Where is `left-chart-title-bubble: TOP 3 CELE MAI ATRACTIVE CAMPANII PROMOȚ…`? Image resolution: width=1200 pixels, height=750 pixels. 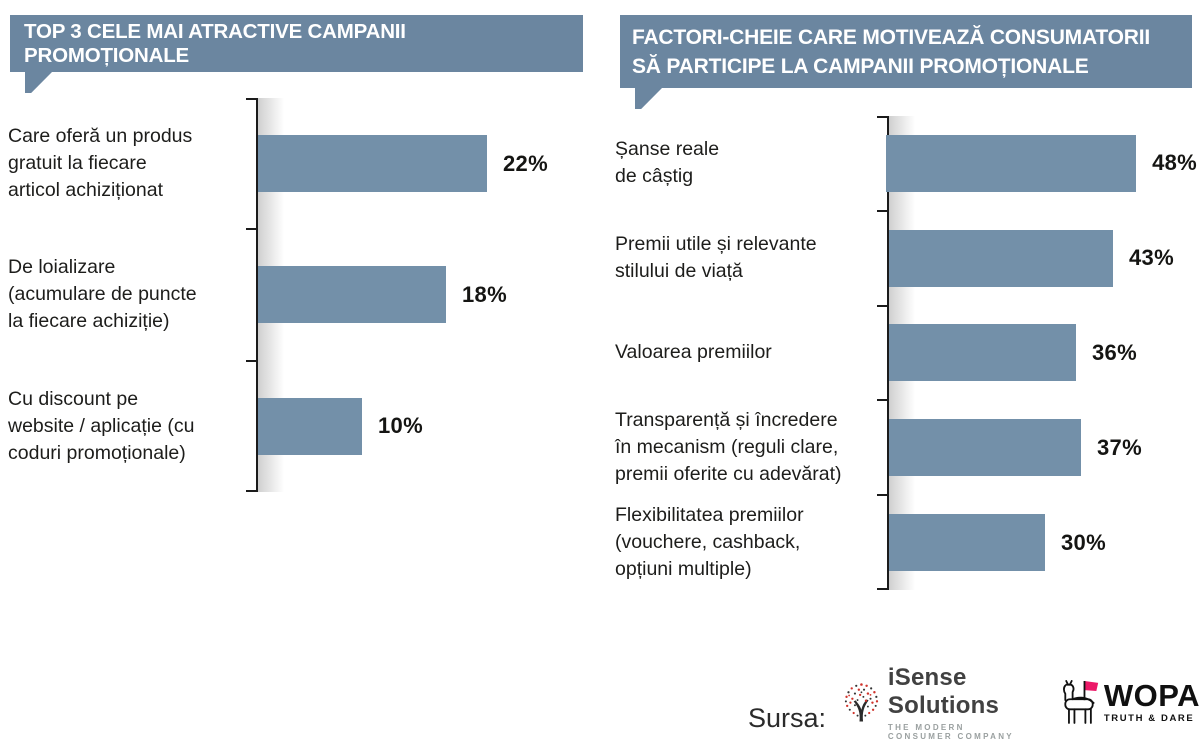 left-chart-title-bubble: TOP 3 CELE MAI ATRACTIVE CAMPANII PROMOȚ… is located at coordinates (296, 43).